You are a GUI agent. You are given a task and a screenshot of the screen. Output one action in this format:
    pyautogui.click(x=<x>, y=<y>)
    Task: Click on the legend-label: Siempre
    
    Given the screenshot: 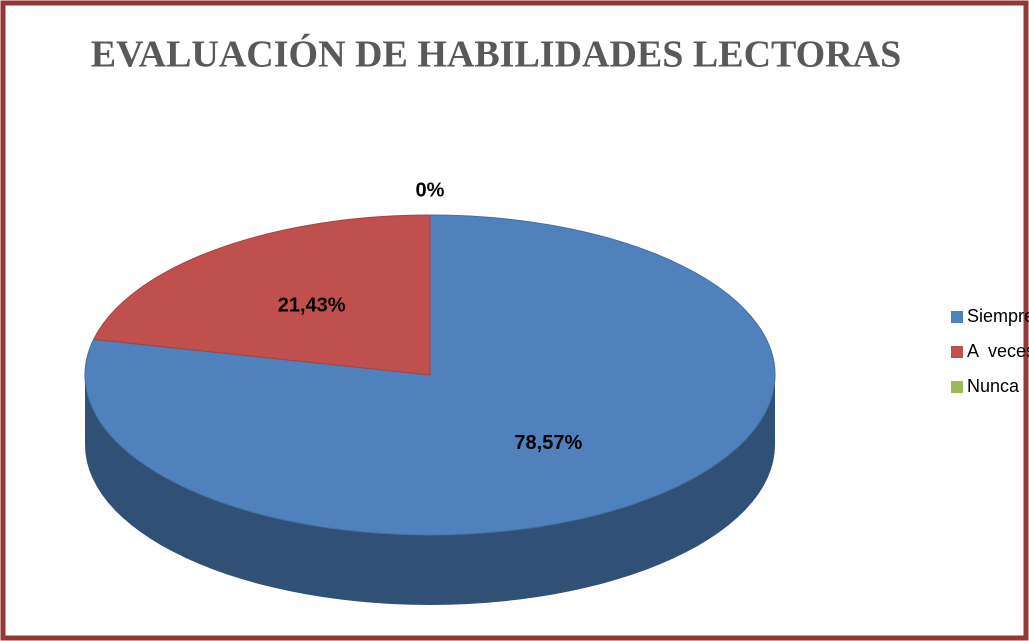 What is the action you would take?
    pyautogui.click(x=998, y=316)
    